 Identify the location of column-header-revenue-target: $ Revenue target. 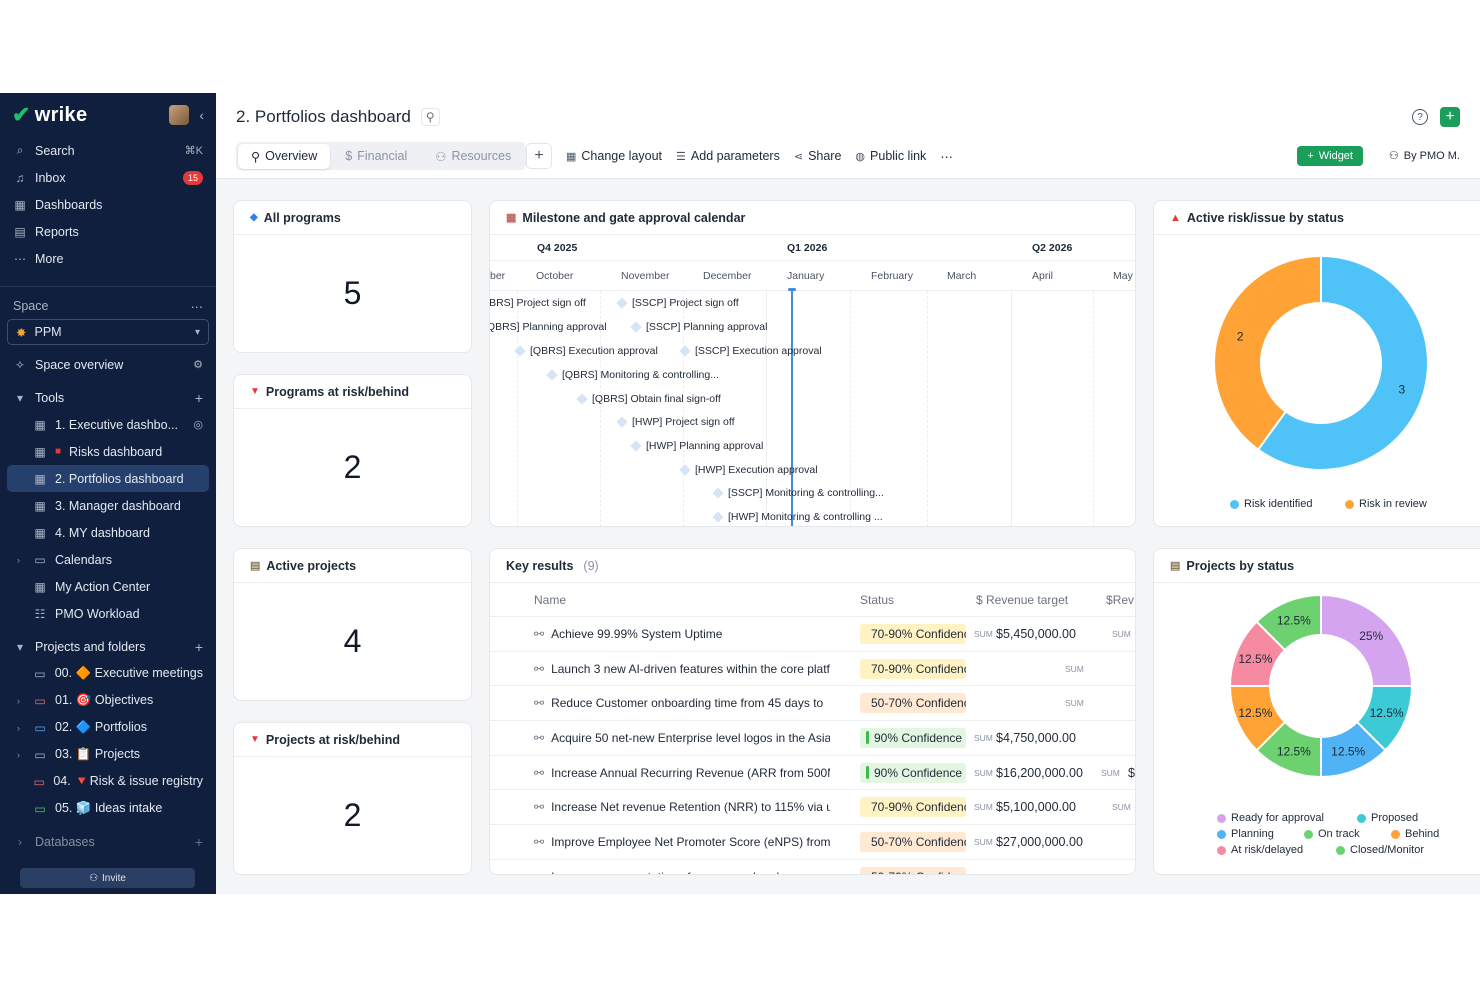
(1022, 600).